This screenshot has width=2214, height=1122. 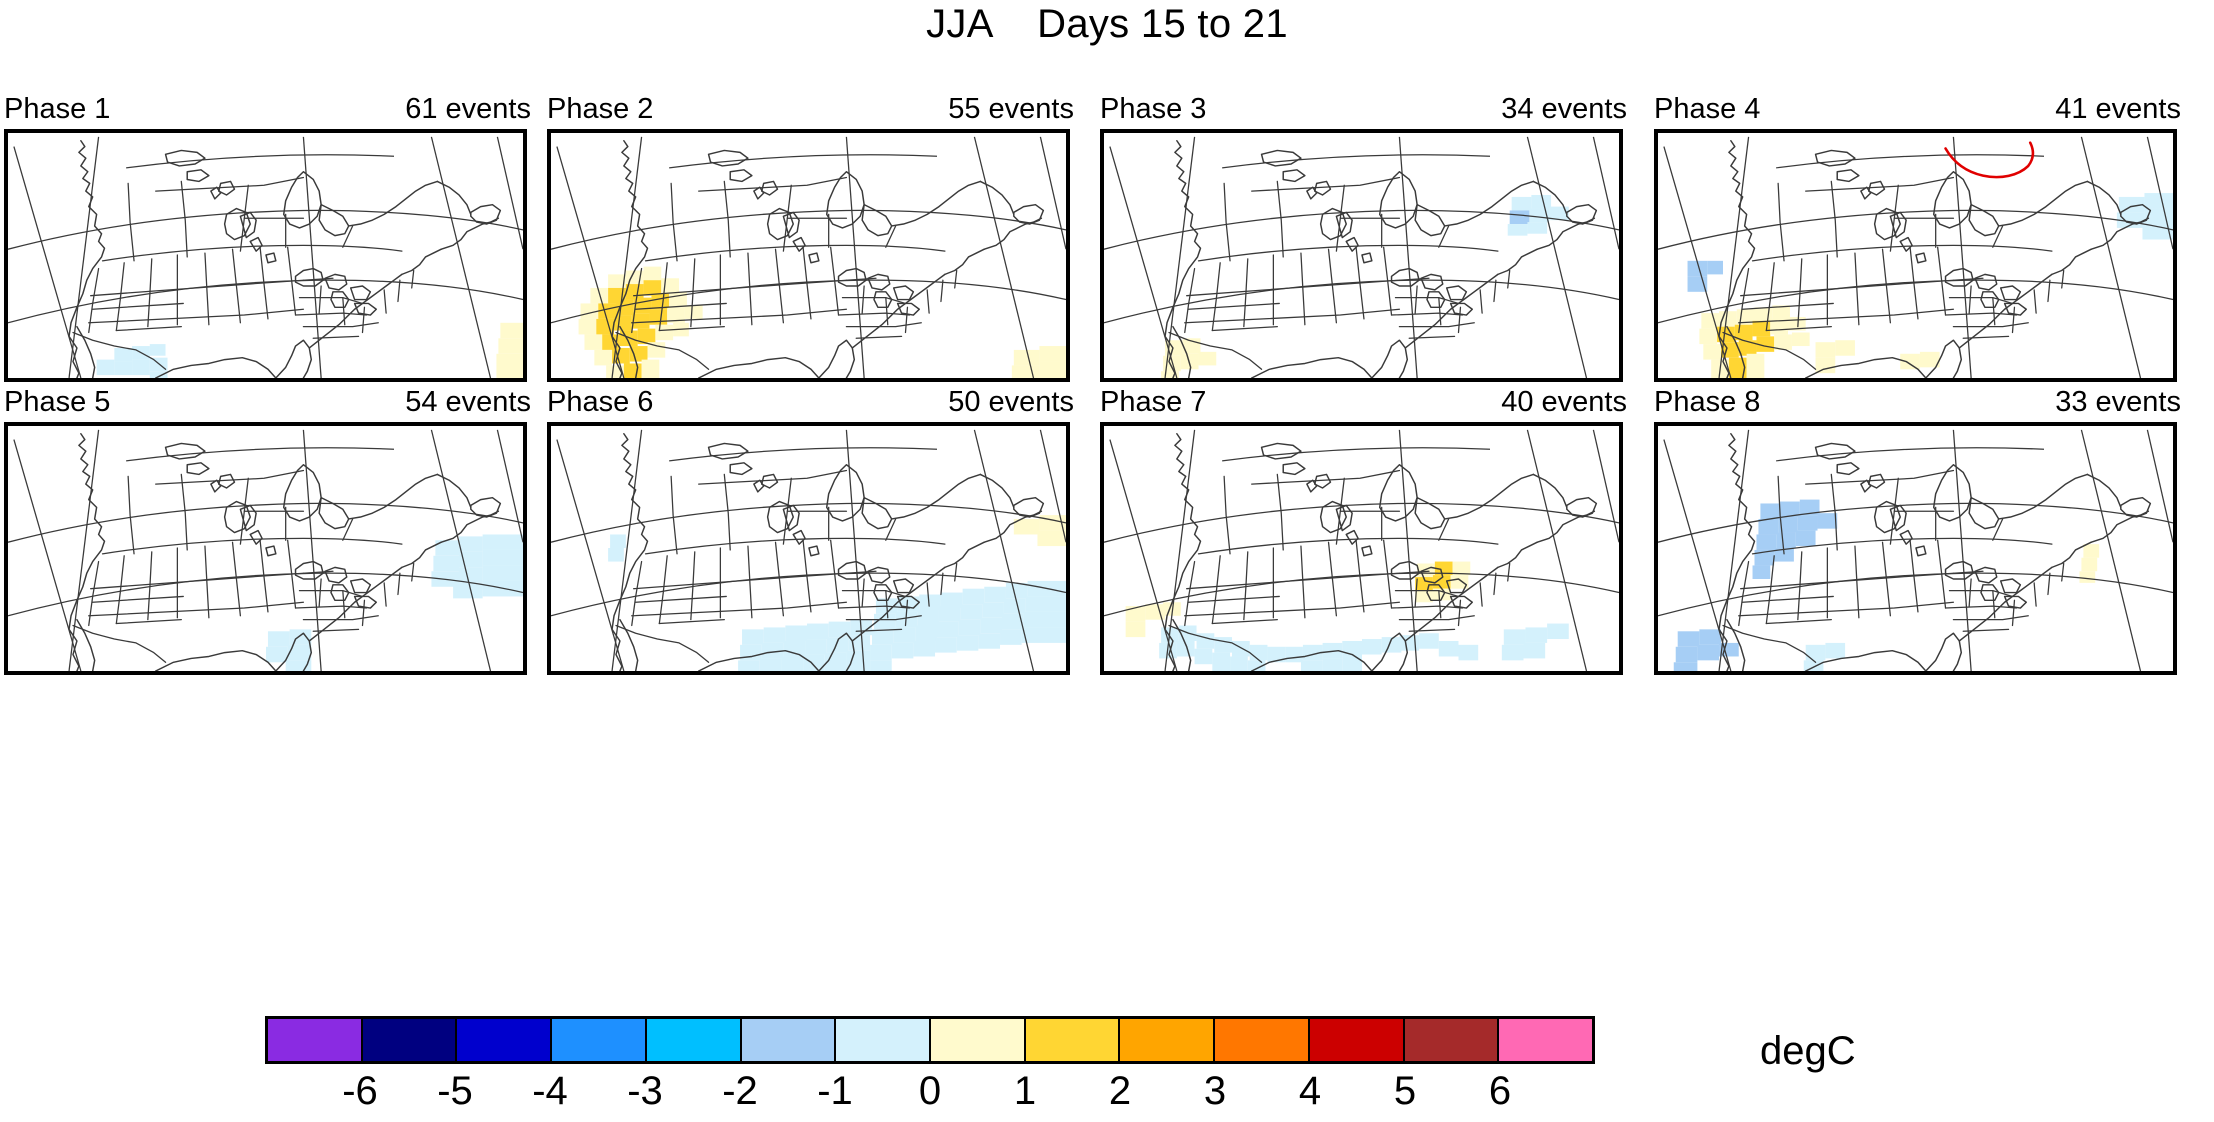 I want to click on colorbar-ticks: -6 -5 -4 -3 -2 -1 0 1 2 3 4 5 6, so click(x=930, y=1093).